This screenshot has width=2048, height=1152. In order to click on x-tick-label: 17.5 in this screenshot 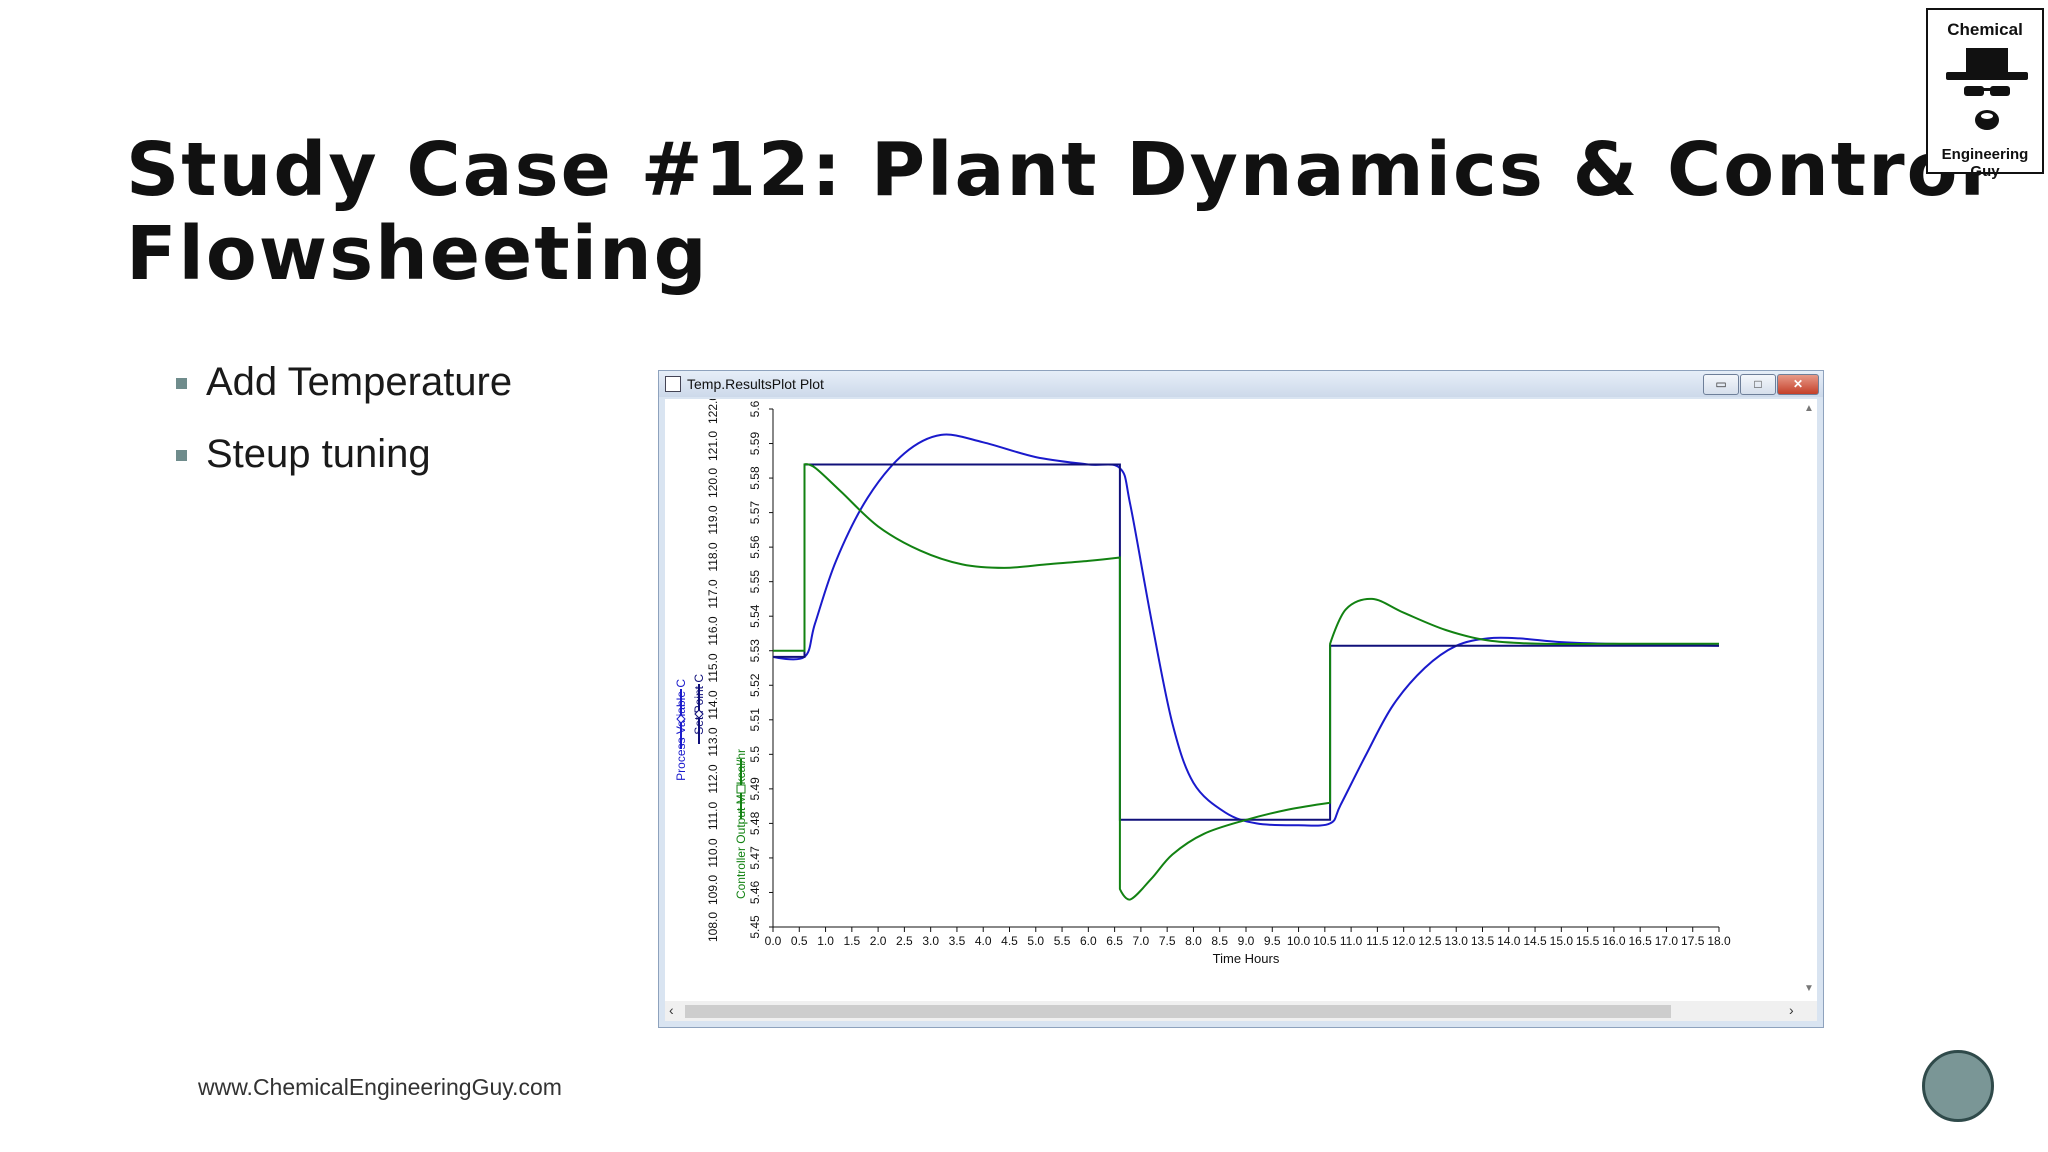, I will do `click(1693, 941)`.